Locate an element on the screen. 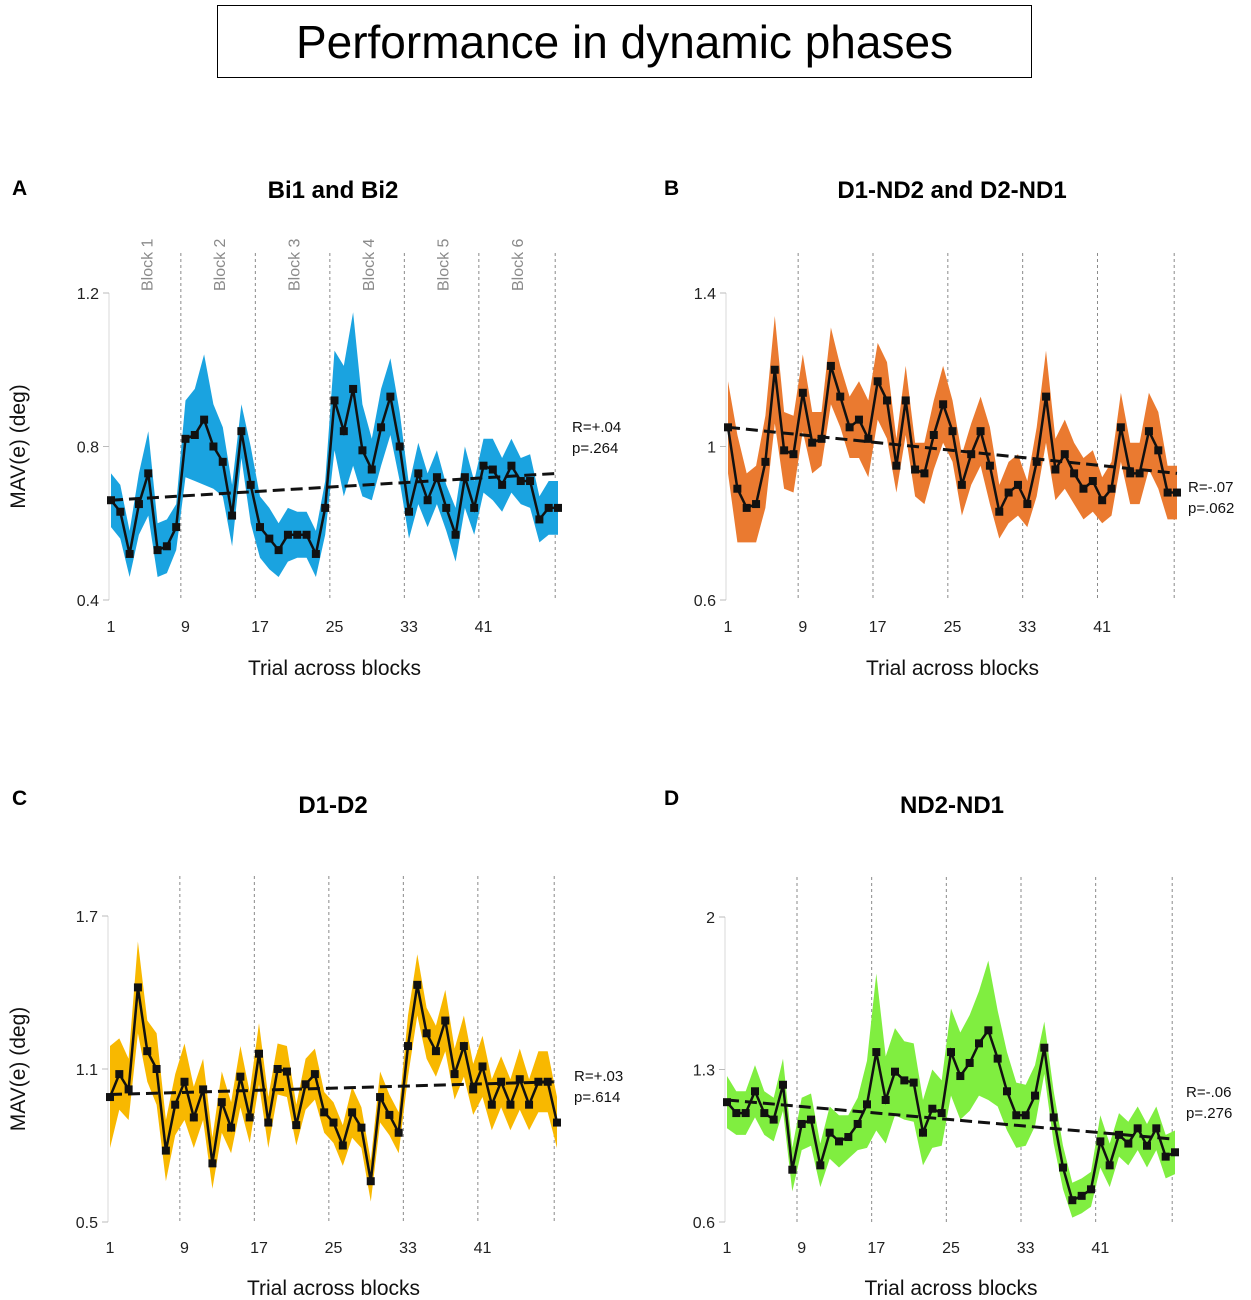 The width and height of the screenshot is (1251, 1300). stat-p: p=.276 is located at coordinates (1209, 1113).